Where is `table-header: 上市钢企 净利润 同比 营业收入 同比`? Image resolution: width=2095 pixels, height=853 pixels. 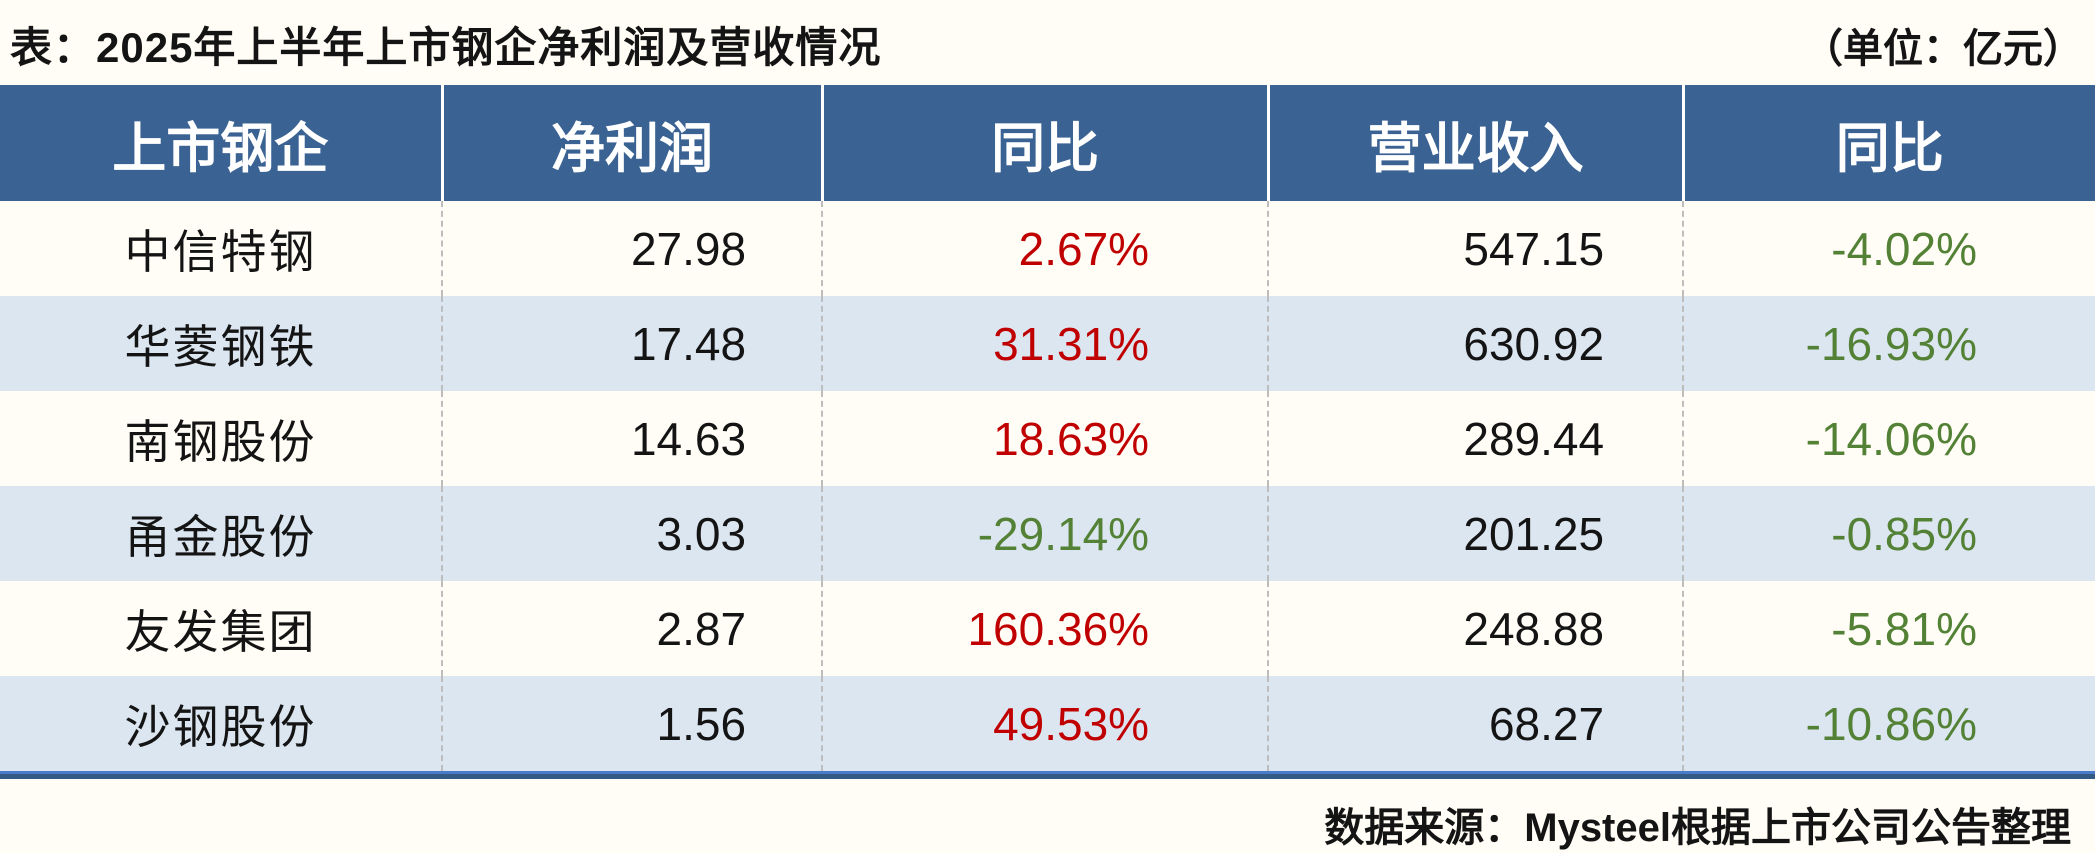
table-header: 上市钢企 净利润 同比 营业收入 同比 is located at coordinates (1047, 143).